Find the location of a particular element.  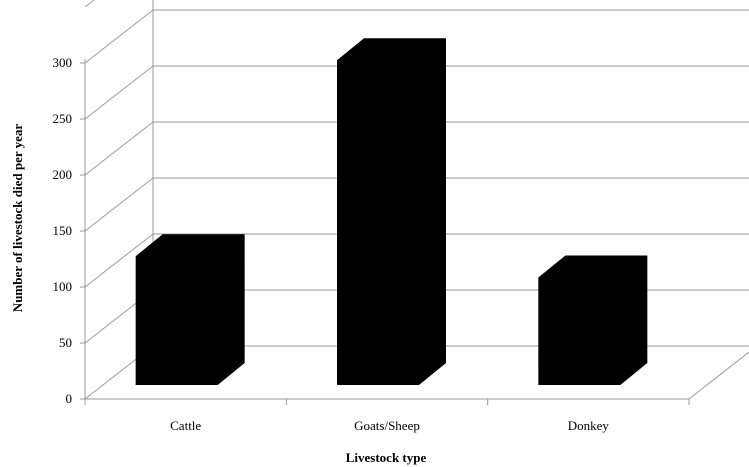

bar-cattle is located at coordinates (190, 309).